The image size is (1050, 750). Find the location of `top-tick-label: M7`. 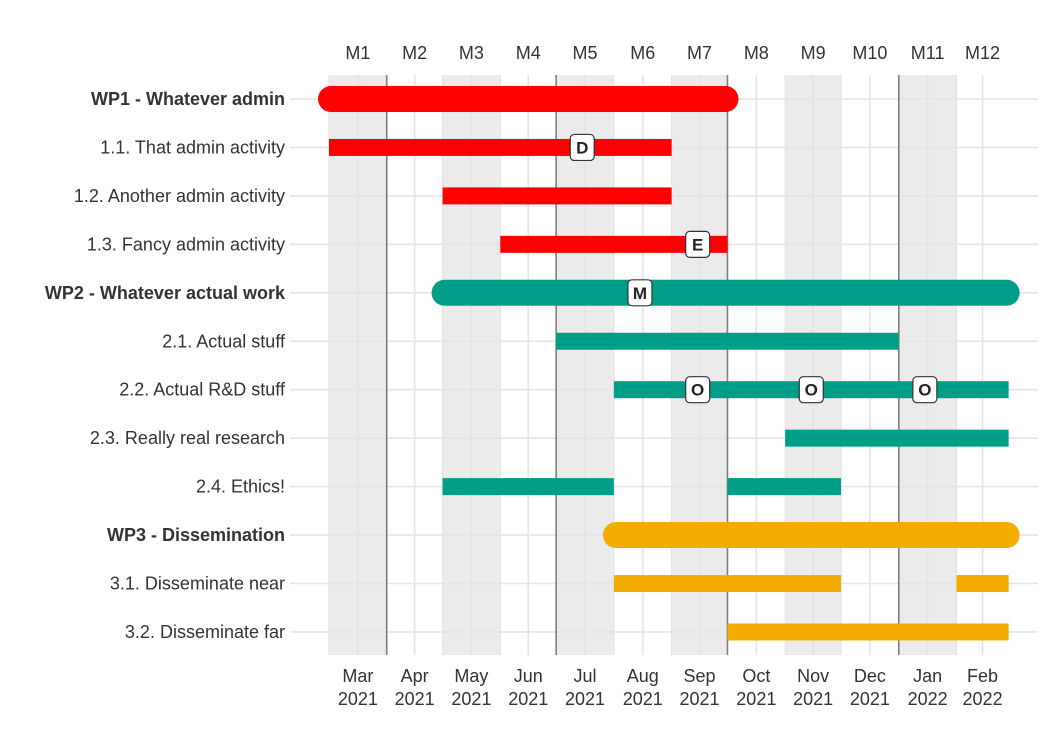

top-tick-label: M7 is located at coordinates (699, 53).